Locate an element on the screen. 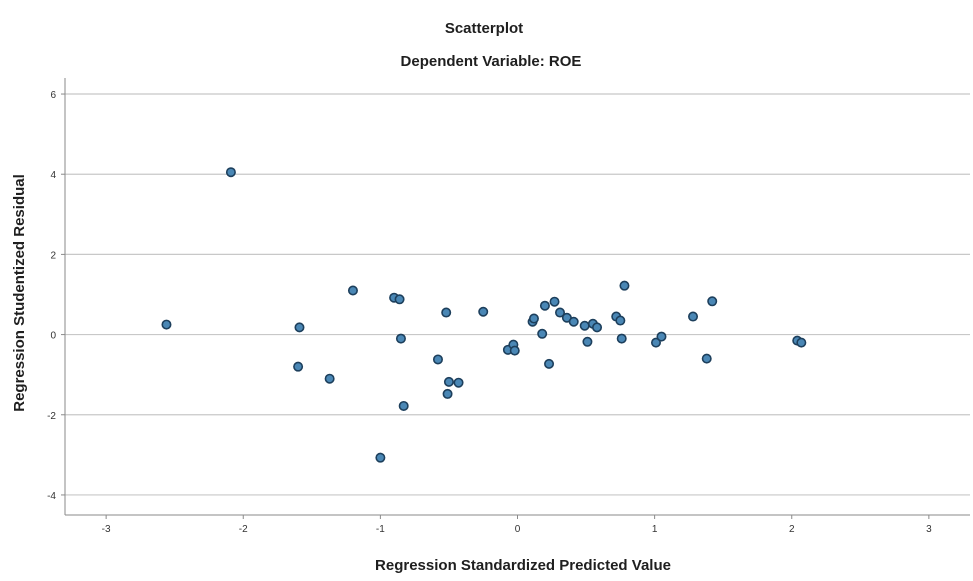 The image size is (973, 581). chart-subtitle: Dependent Variable: ROE is located at coordinates (491, 61).